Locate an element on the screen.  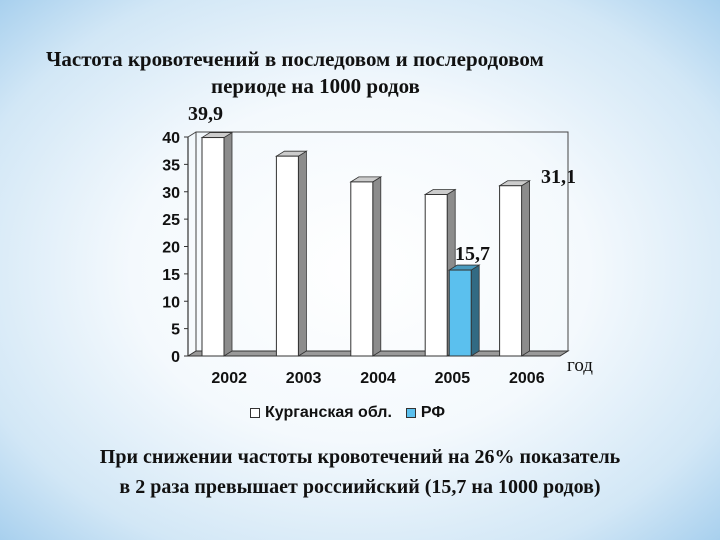
legend-swatch-rf is located at coordinates (410, 413).